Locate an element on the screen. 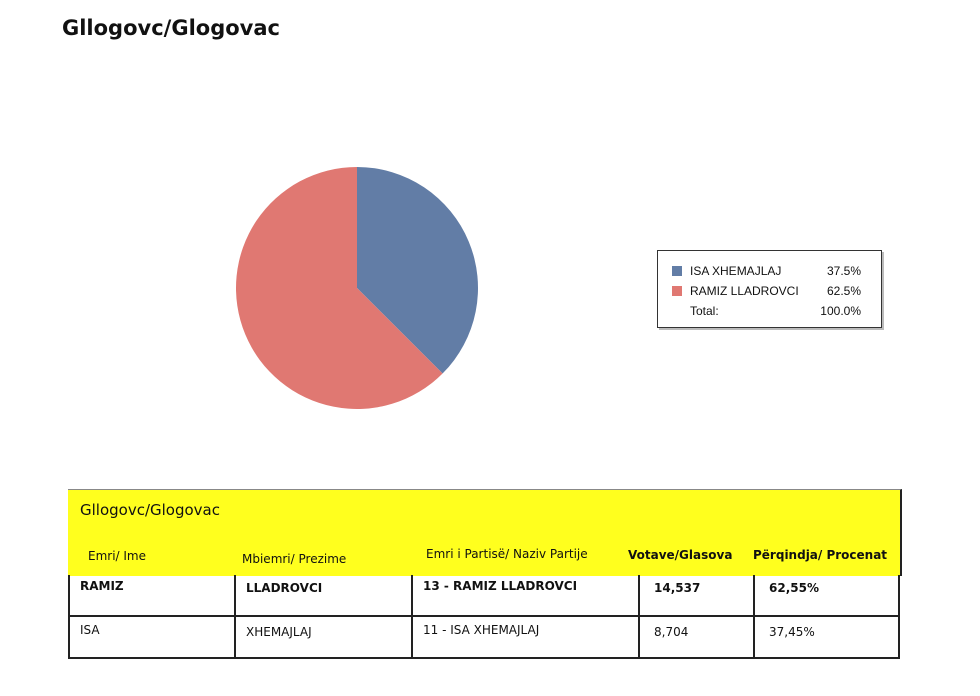 This screenshot has height=696, width=980. legend-label: RAMIZ LLADROVCI is located at coordinates (744, 291).